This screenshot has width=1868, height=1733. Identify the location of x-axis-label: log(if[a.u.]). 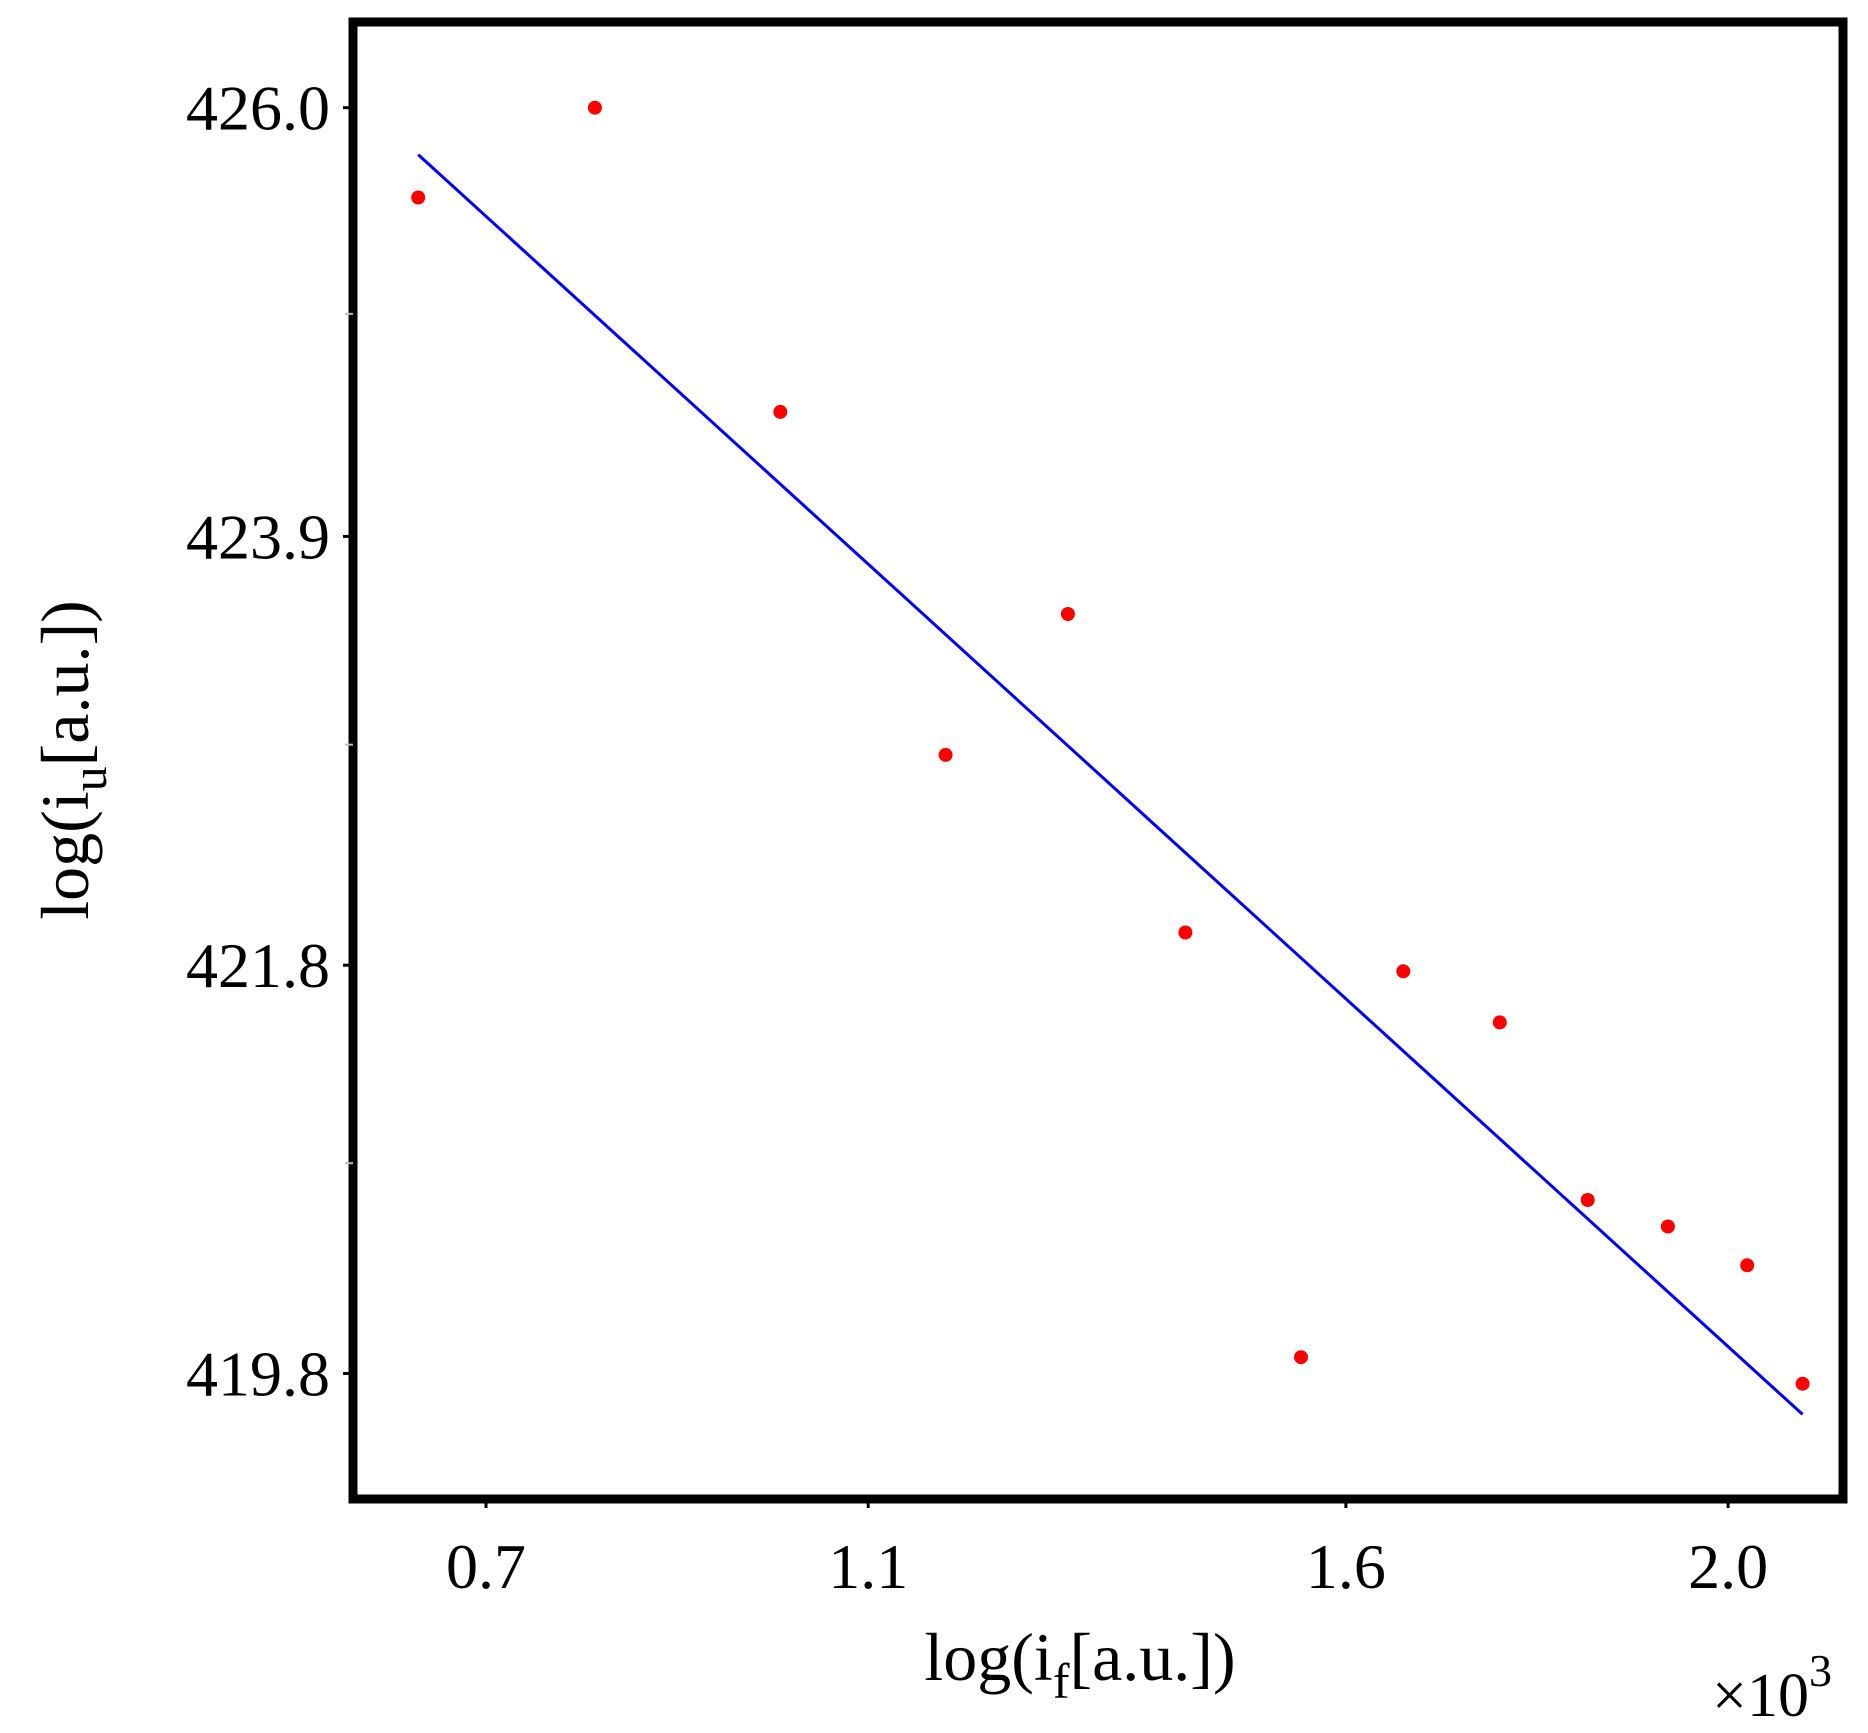
(1079, 1664).